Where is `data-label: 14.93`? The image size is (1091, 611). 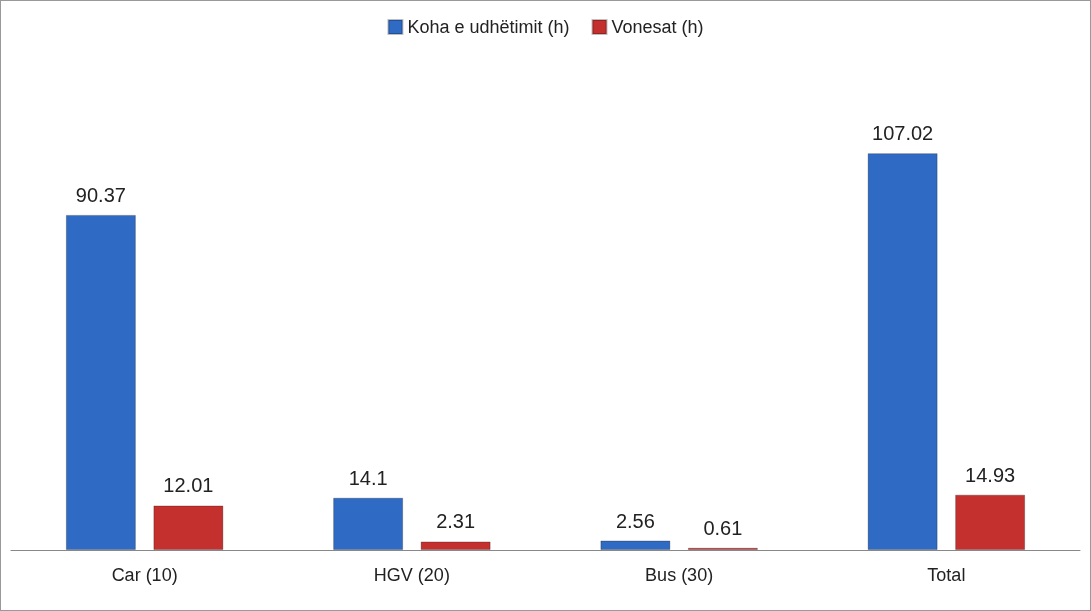
data-label: 14.93 is located at coordinates (990, 474).